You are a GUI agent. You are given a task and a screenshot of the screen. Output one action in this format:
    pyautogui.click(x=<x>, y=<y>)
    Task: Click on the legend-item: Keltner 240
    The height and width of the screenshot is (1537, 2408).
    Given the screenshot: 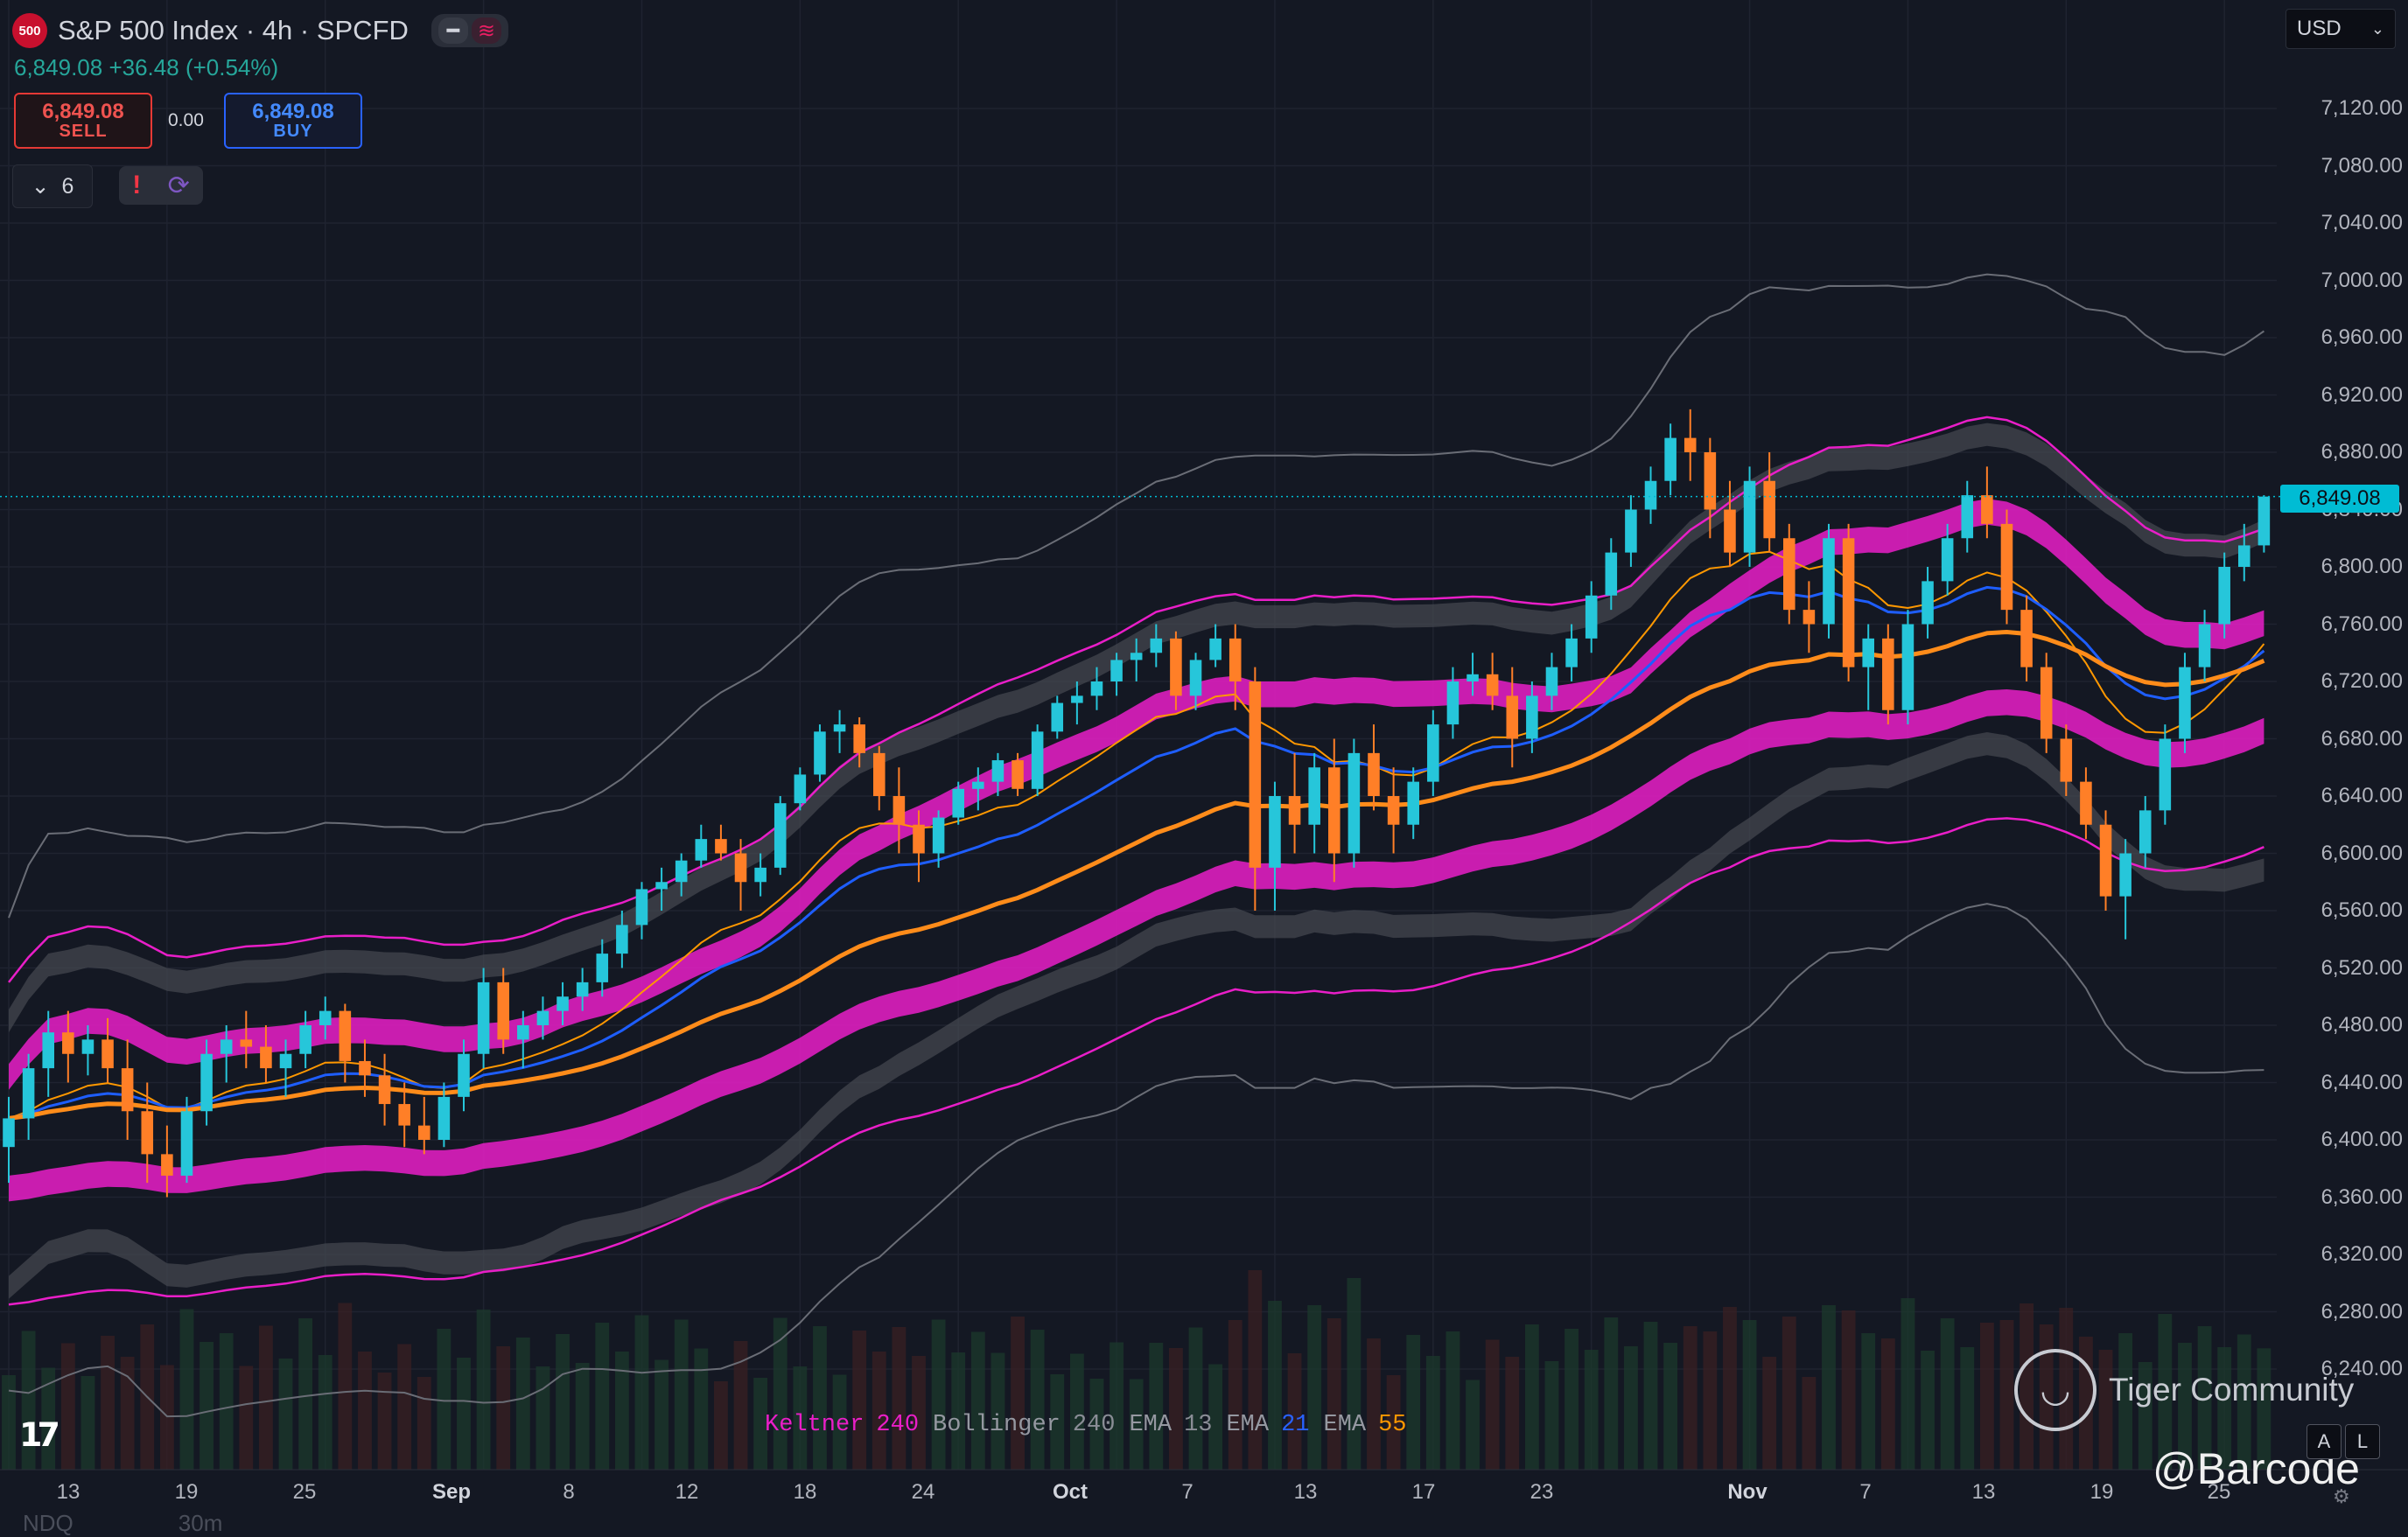 What is the action you would take?
    pyautogui.click(x=842, y=1425)
    